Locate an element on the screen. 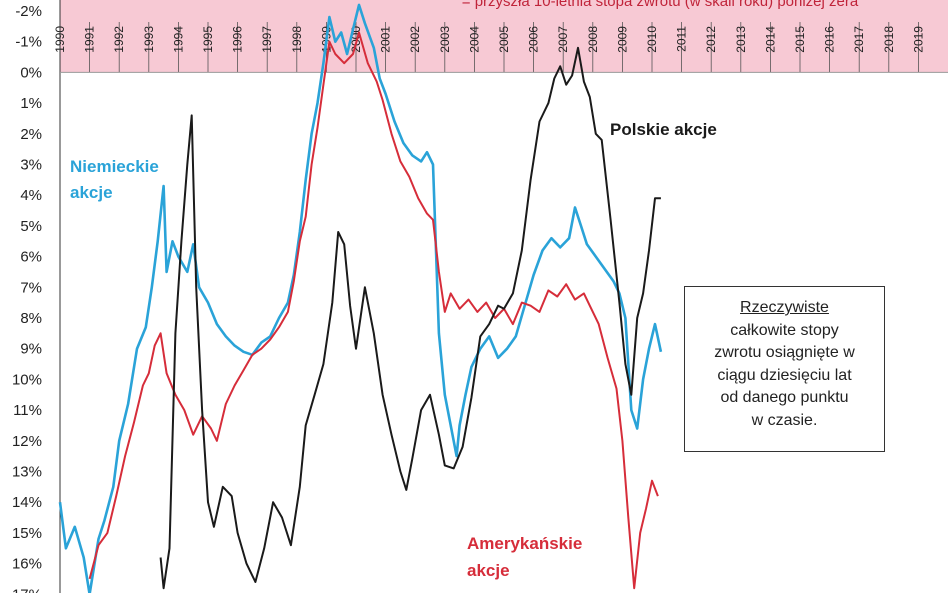 The height and width of the screenshot is (593, 948). x-tick-label: 2002 is located at coordinates (415, 39).